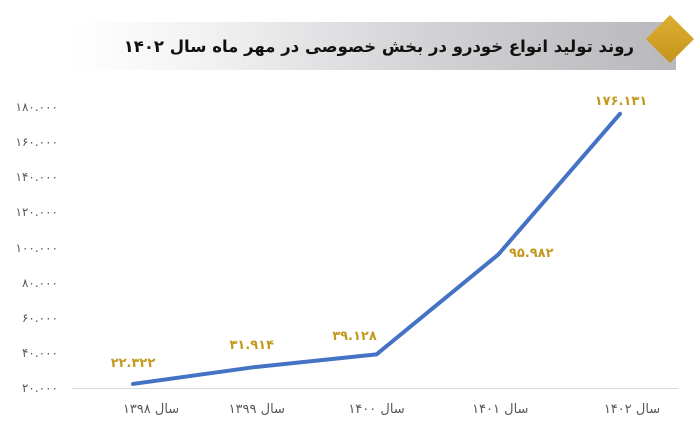 This screenshot has width=700, height=433. I want to click on x-axis-category-label: سال ۱۳۹۸, so click(151, 409).